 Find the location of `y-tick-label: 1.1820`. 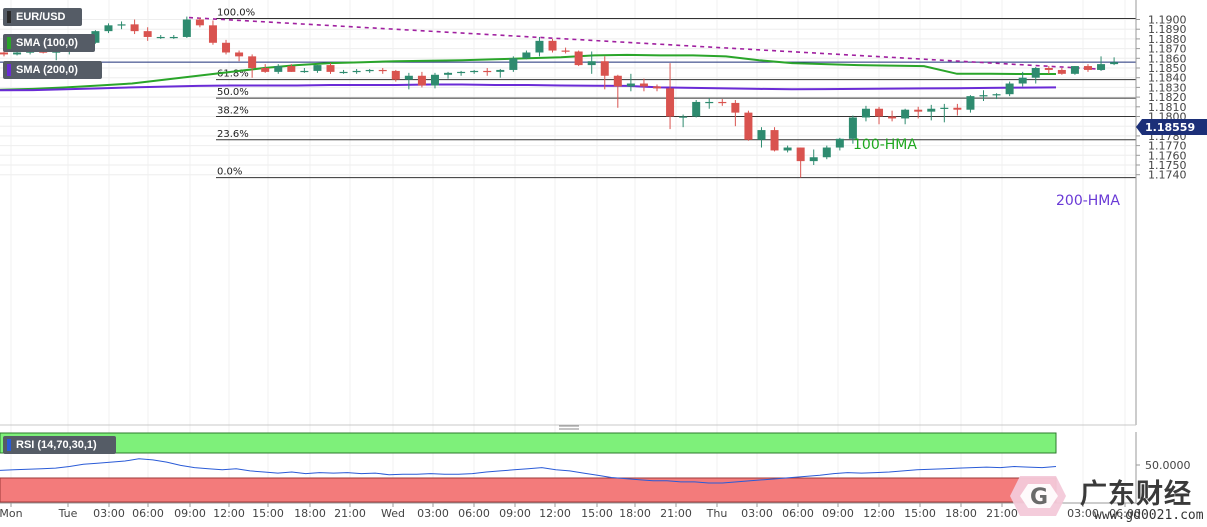

y-tick-label: 1.1820 is located at coordinates (1167, 97).